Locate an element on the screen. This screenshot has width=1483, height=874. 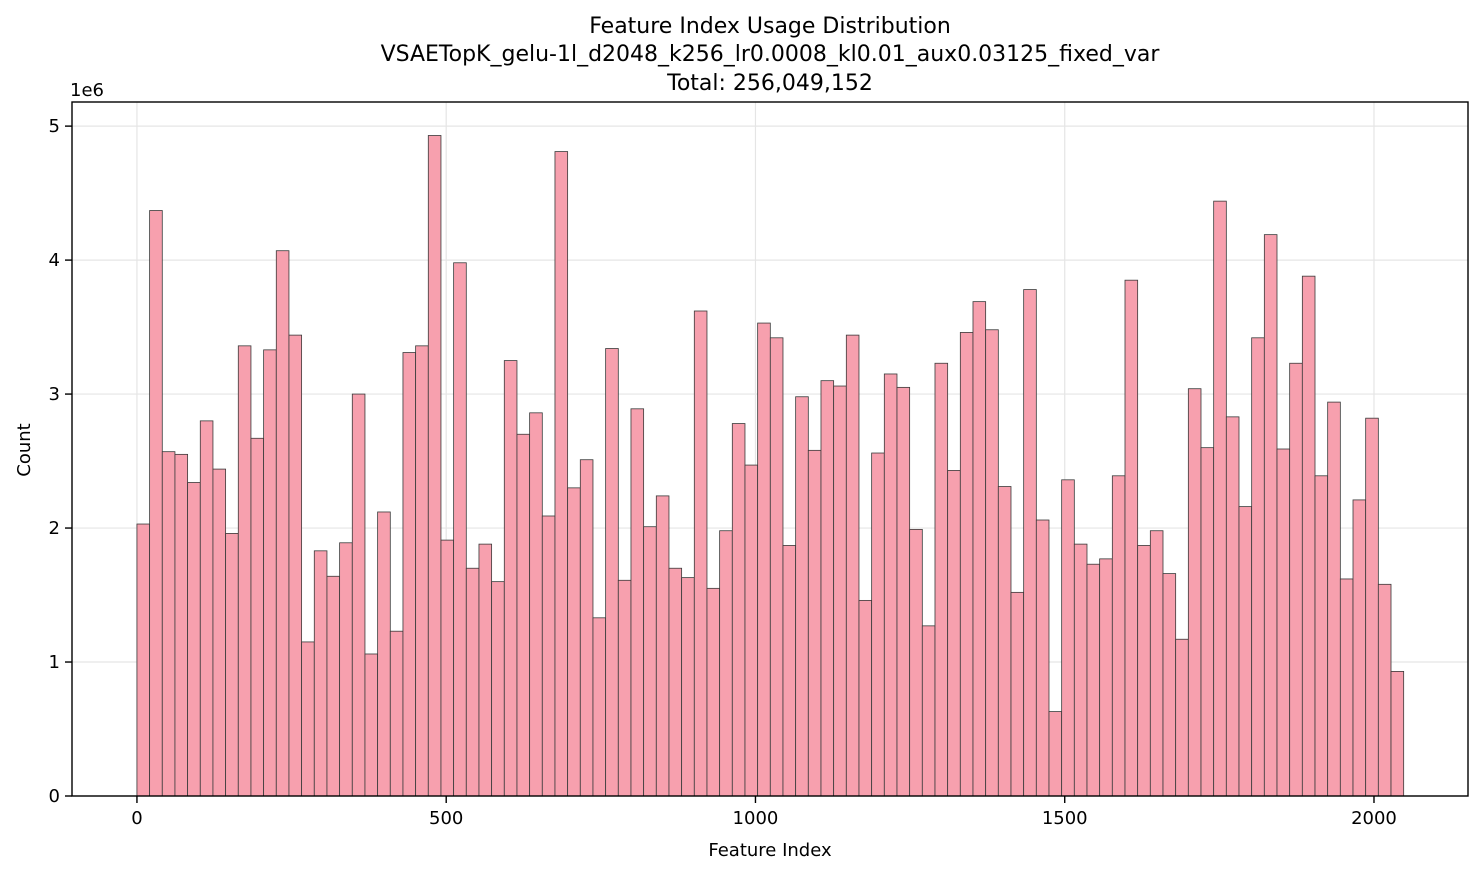
x-tick-label-3: 1500 is located at coordinates (1065, 818).